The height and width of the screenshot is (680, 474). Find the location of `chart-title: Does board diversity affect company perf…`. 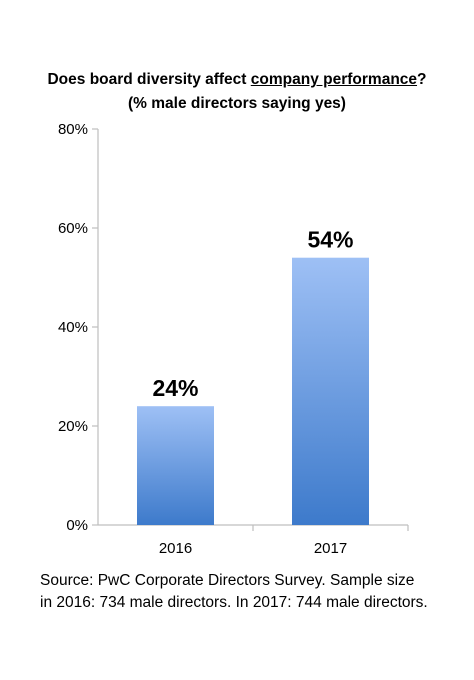

chart-title: Does board diversity affect company perf… is located at coordinates (237, 92).